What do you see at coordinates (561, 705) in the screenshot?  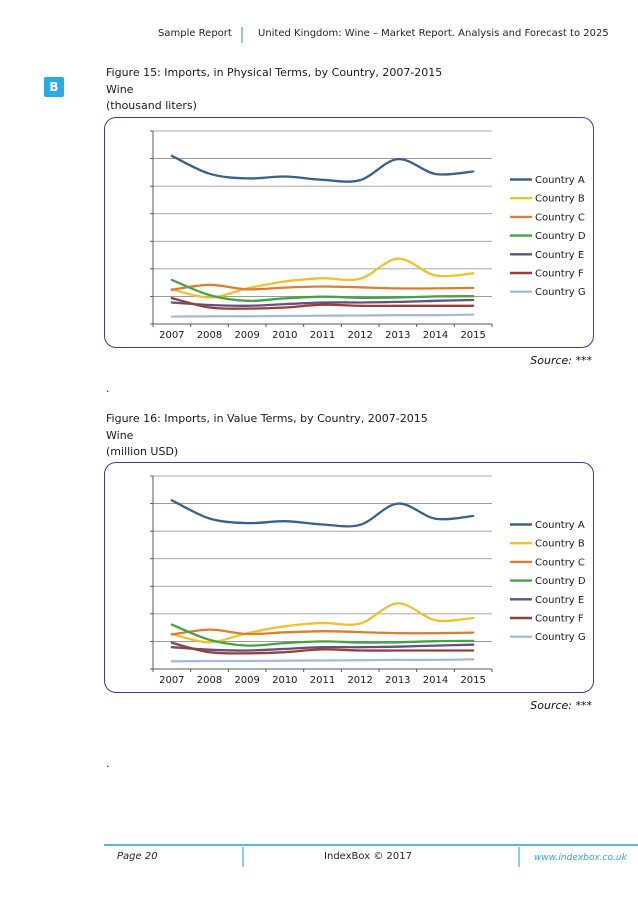 I see `figure-16-source: Source: ***` at bounding box center [561, 705].